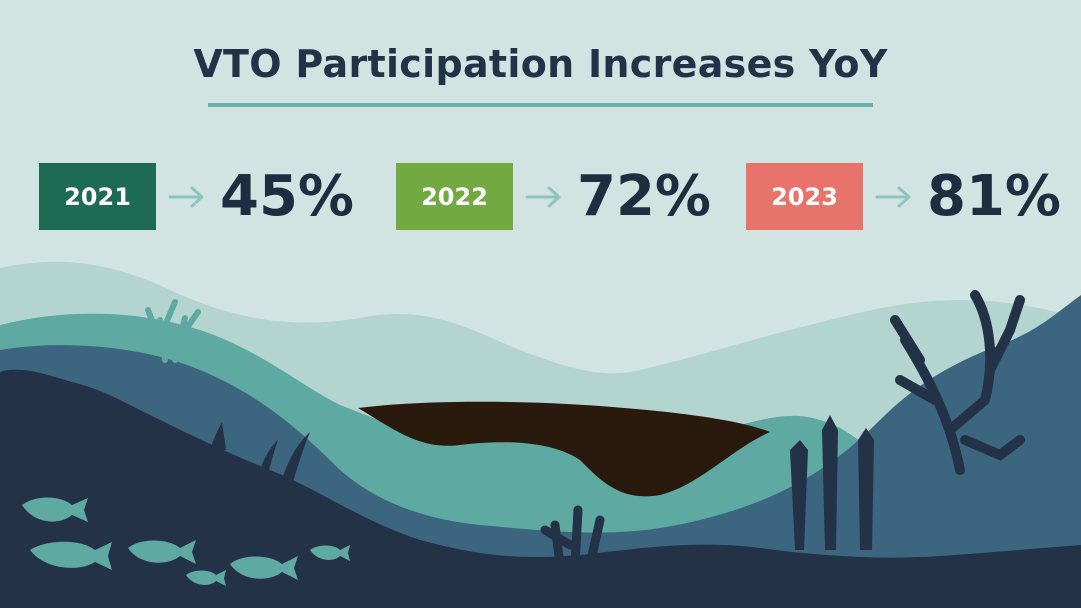  Describe the element at coordinates (957, 382) in the screenshot. I see `coral-right` at that location.